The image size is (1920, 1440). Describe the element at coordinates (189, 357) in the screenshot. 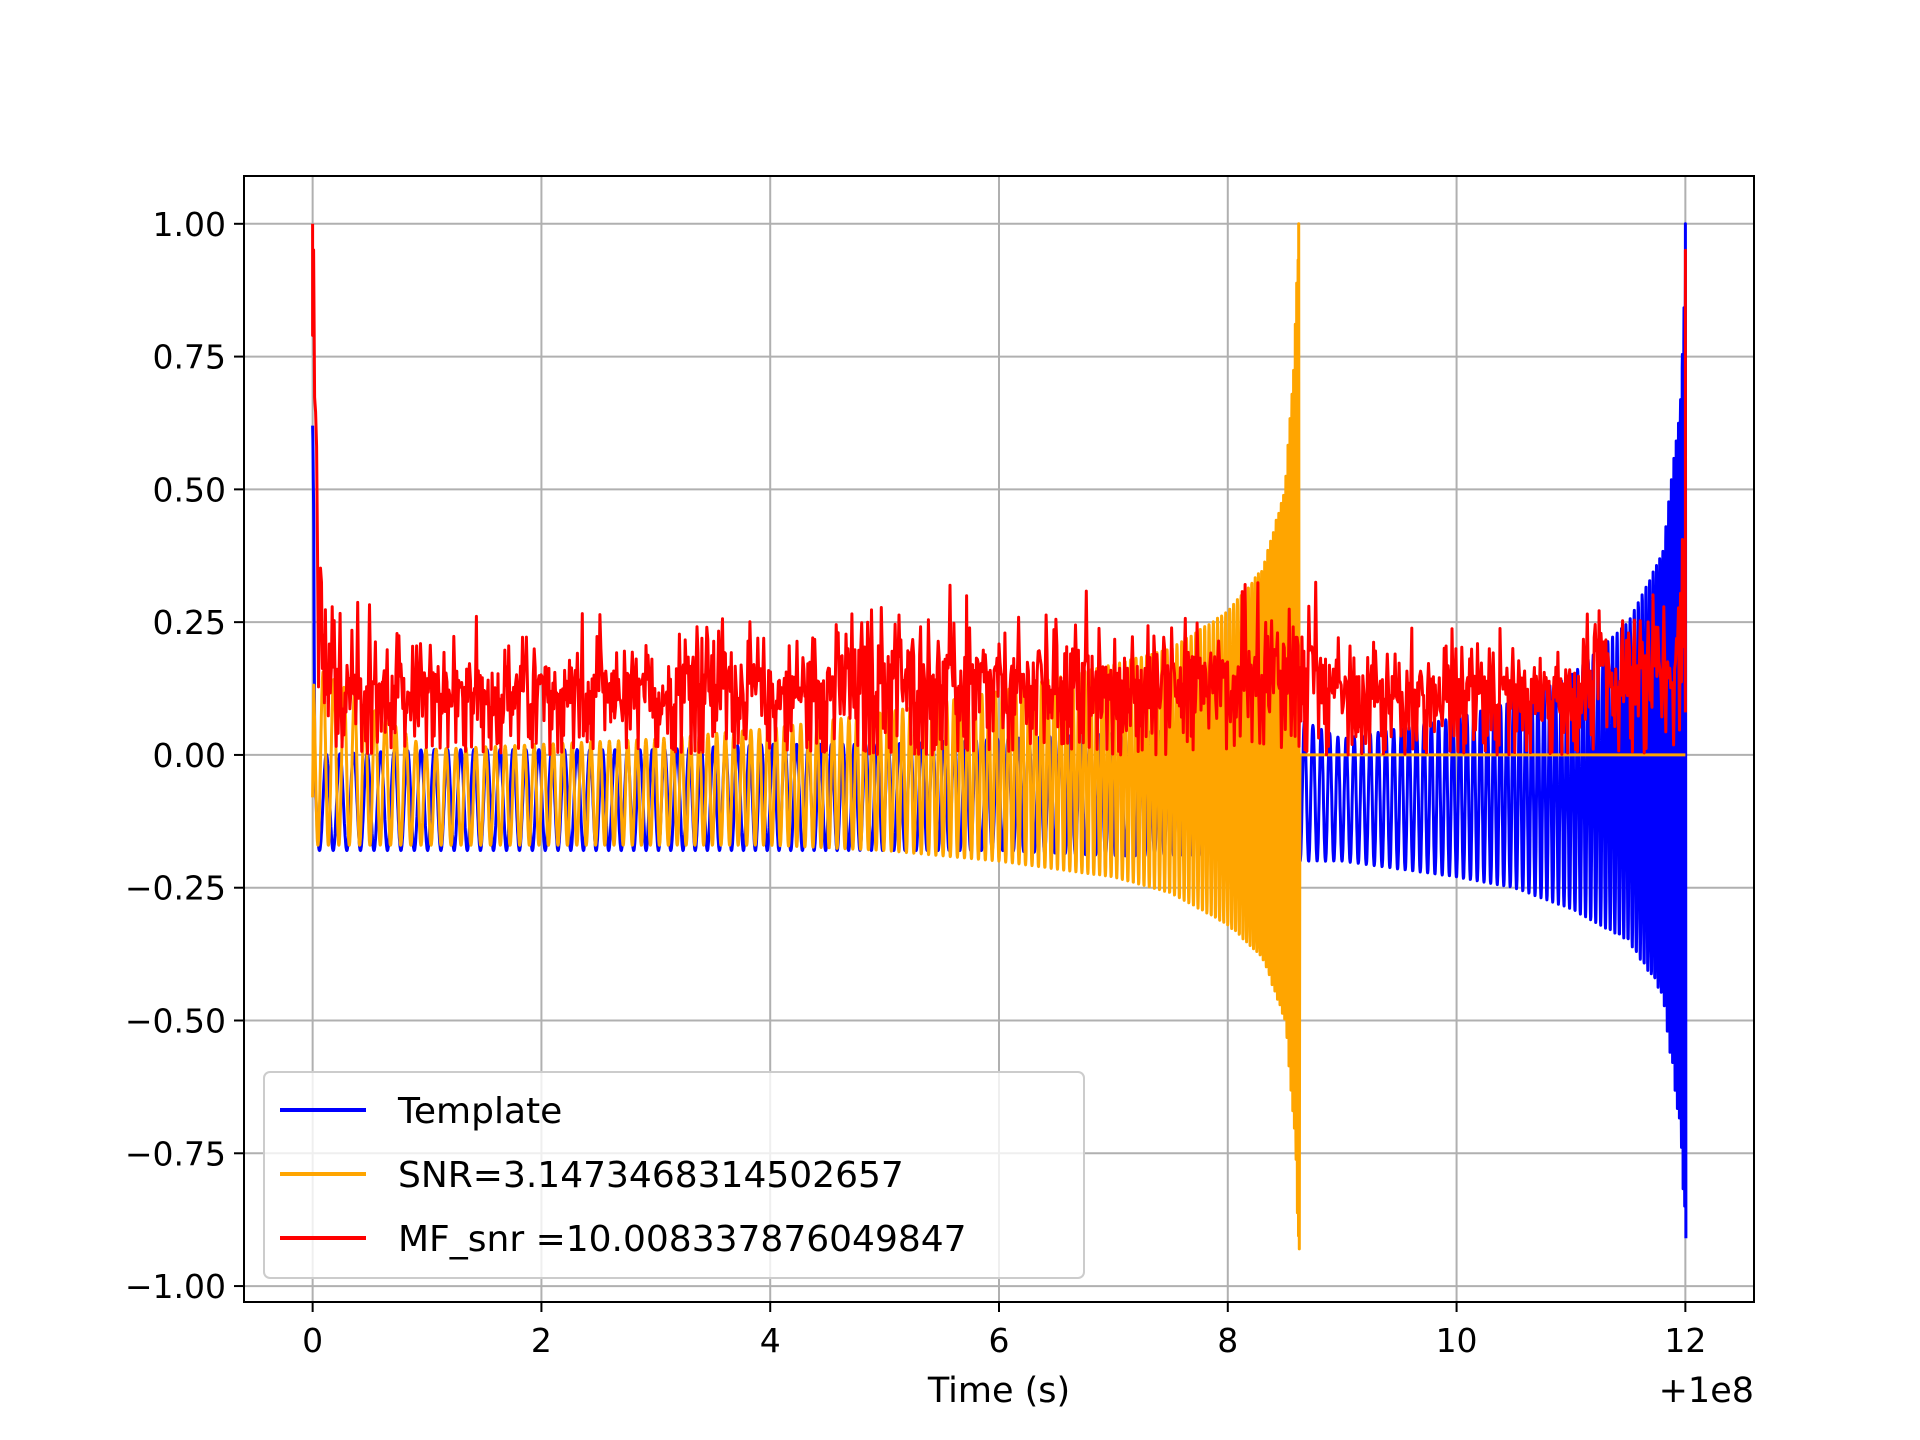

I see `y-tick-label: 0.75` at that location.